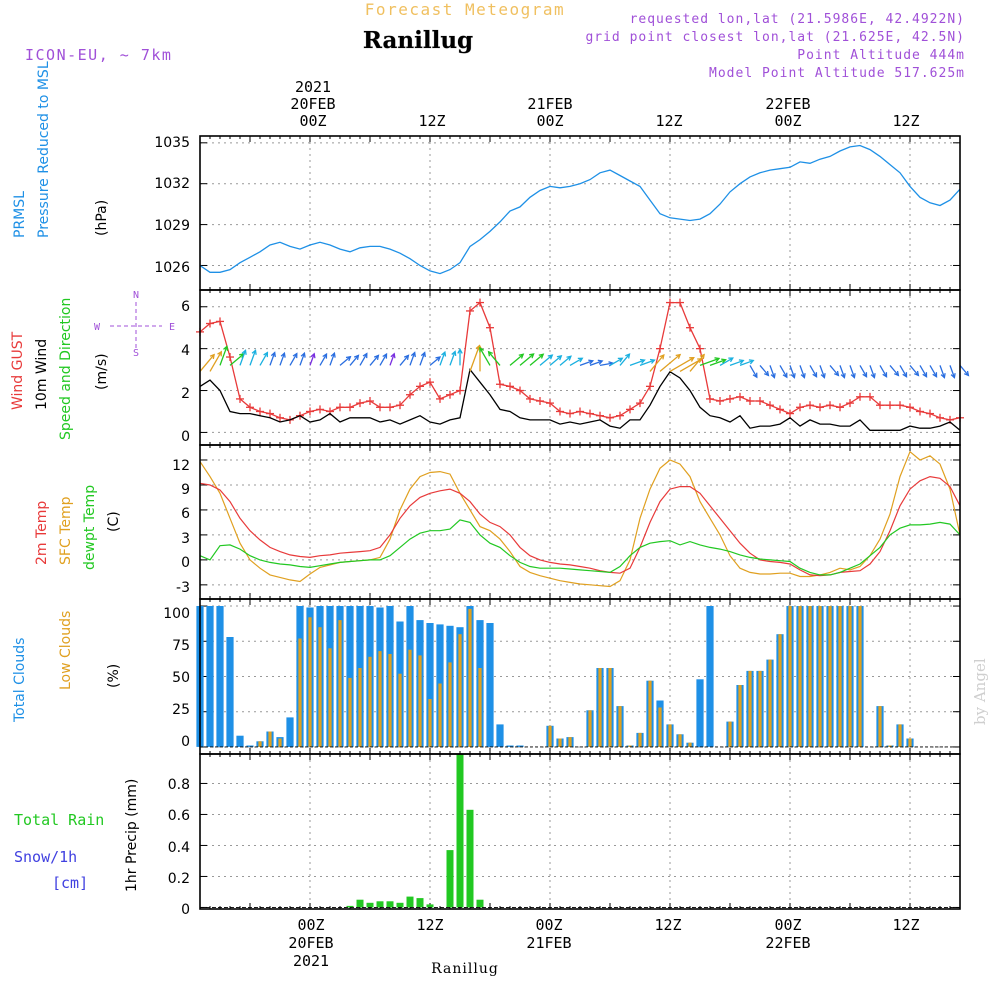 This screenshot has width=1000, height=1000. Describe the element at coordinates (313, 87) in the screenshot. I see `top-year-0: 2021` at that location.